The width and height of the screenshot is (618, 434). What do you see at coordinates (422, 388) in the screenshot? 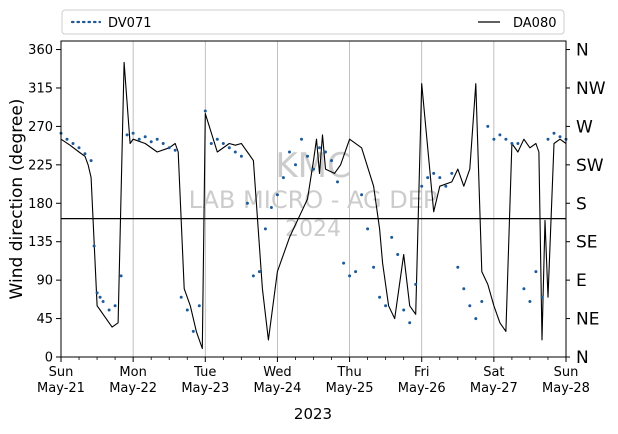
I see `x-tick-label-date: May-26` at bounding box center [422, 388].